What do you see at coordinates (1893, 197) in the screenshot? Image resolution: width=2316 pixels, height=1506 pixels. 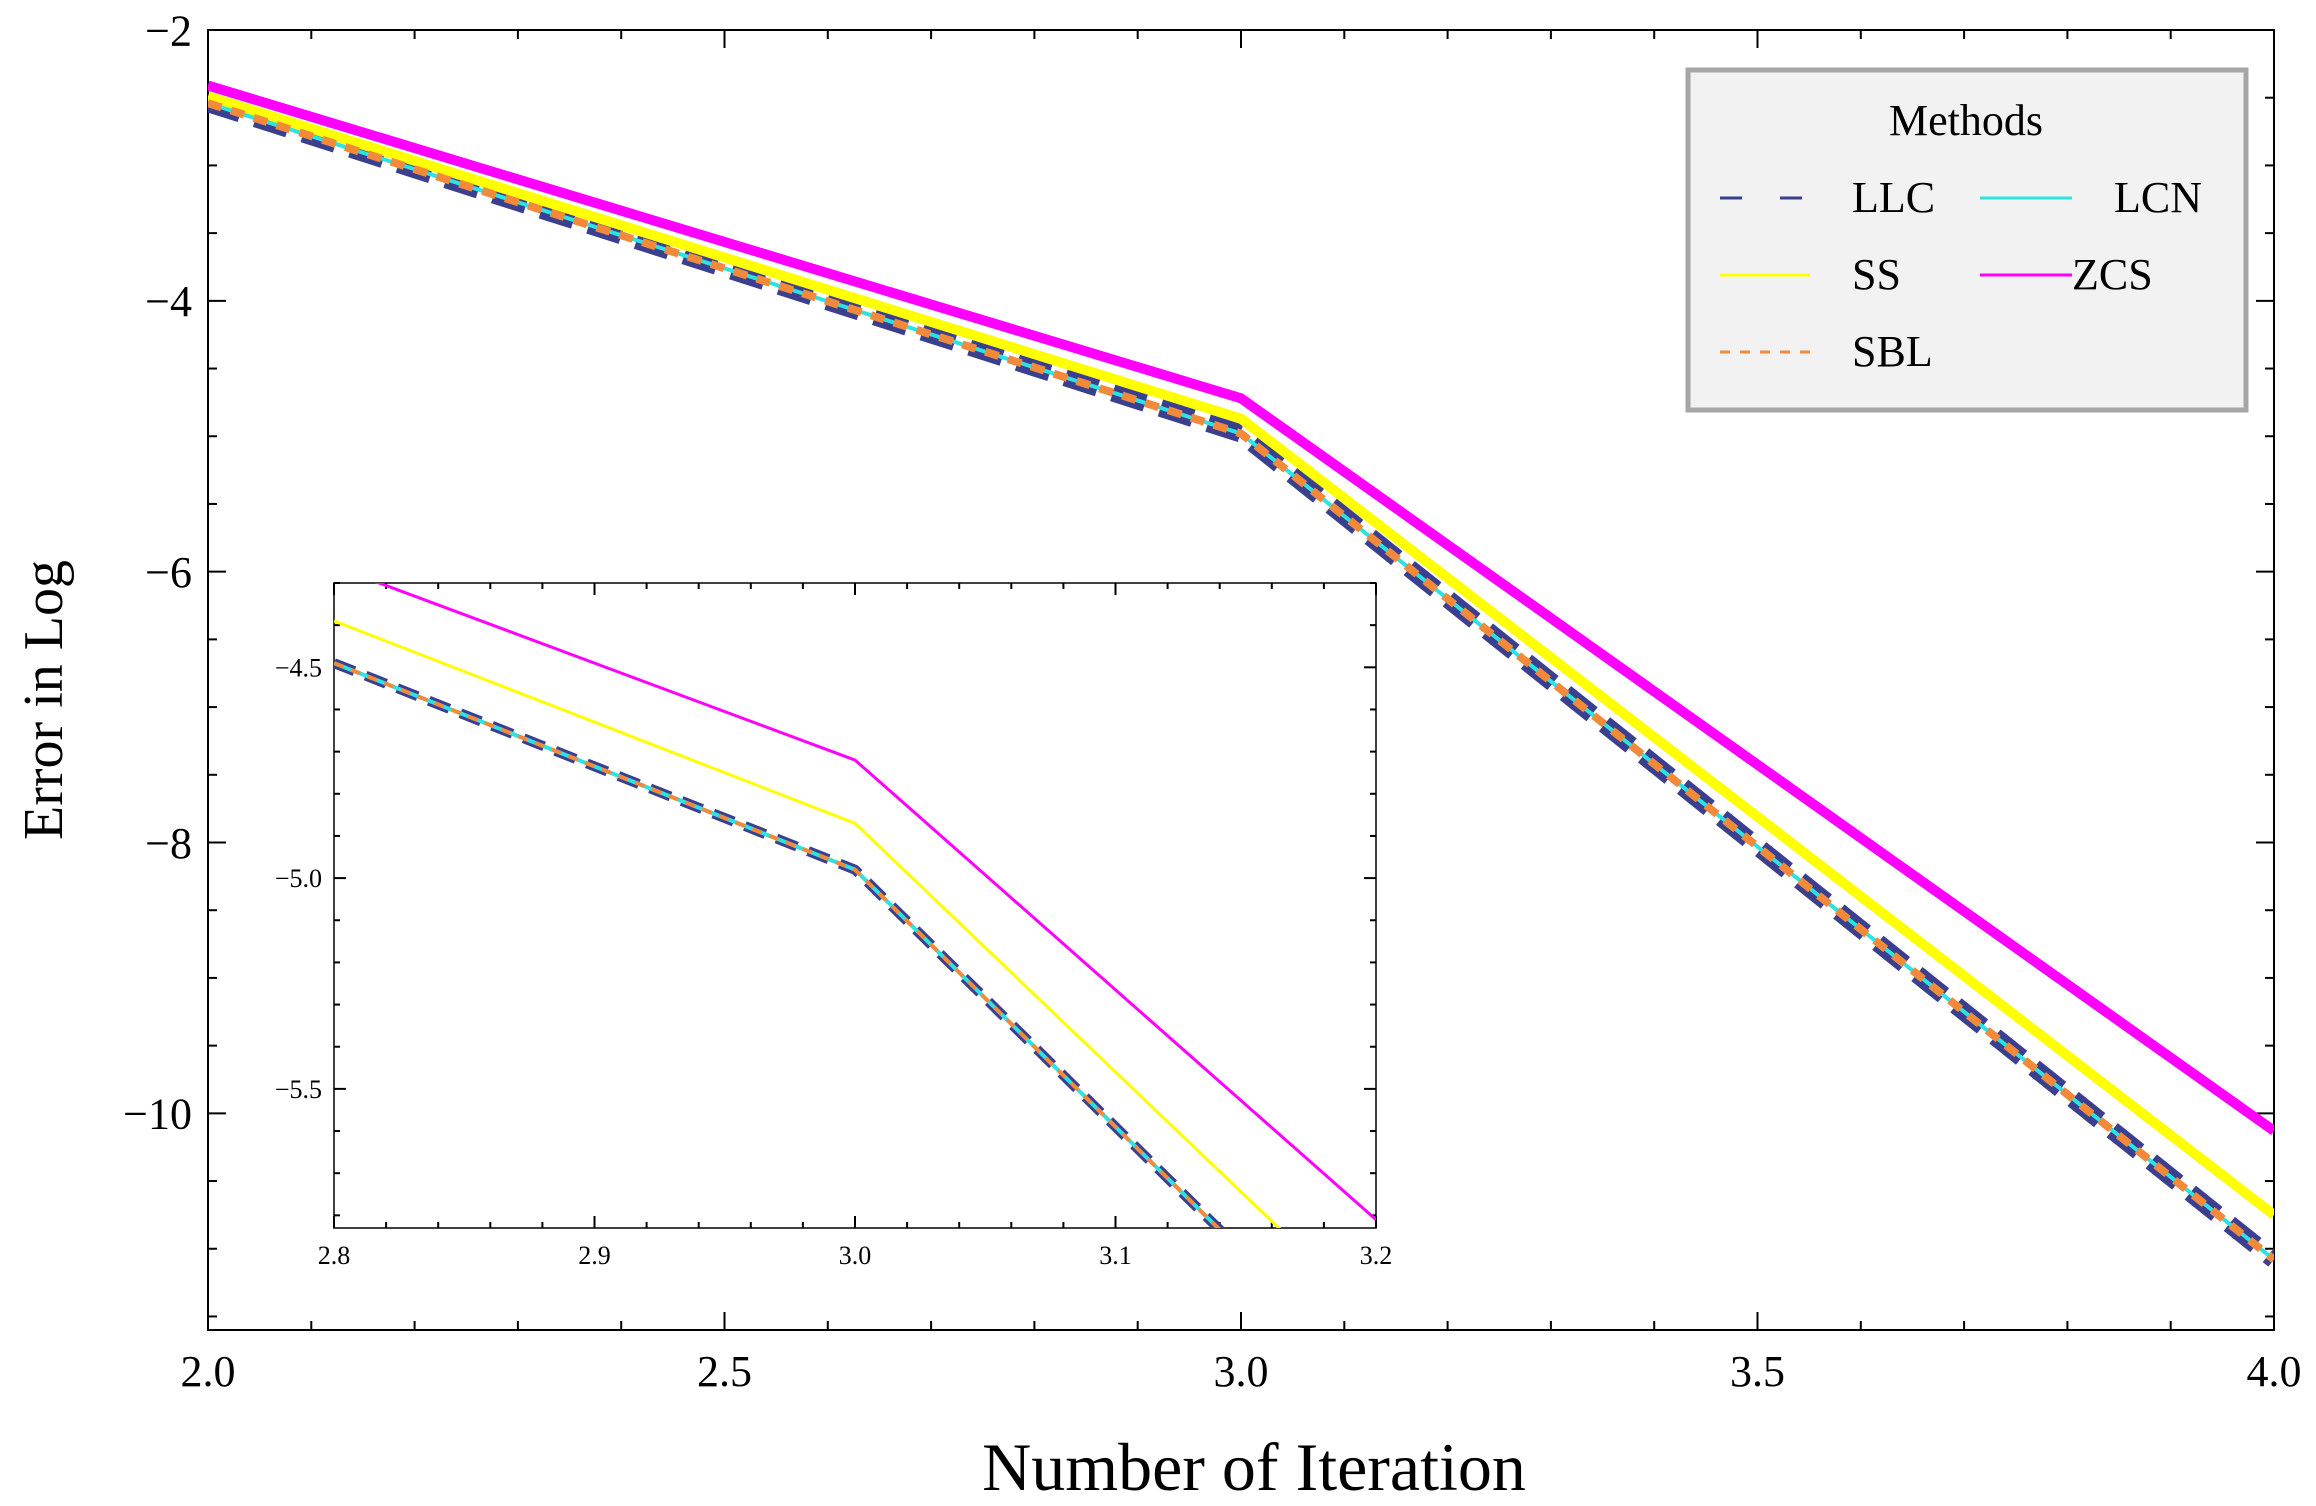 I see `legend-label-llc: LLC` at bounding box center [1893, 197].